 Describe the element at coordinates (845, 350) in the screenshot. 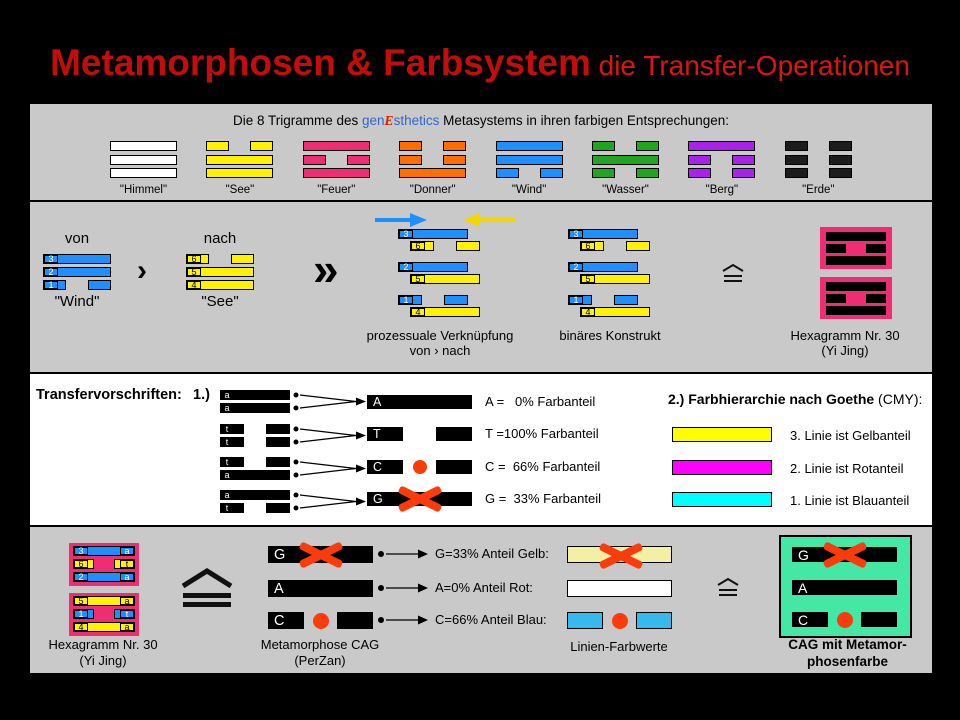

I see `hexagram30-label-2: (Yi Jing)` at that location.